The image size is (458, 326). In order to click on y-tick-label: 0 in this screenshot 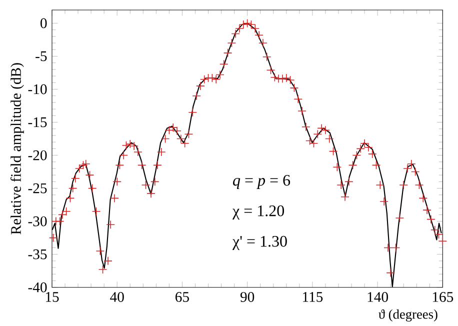, I will do `click(43, 23)`.